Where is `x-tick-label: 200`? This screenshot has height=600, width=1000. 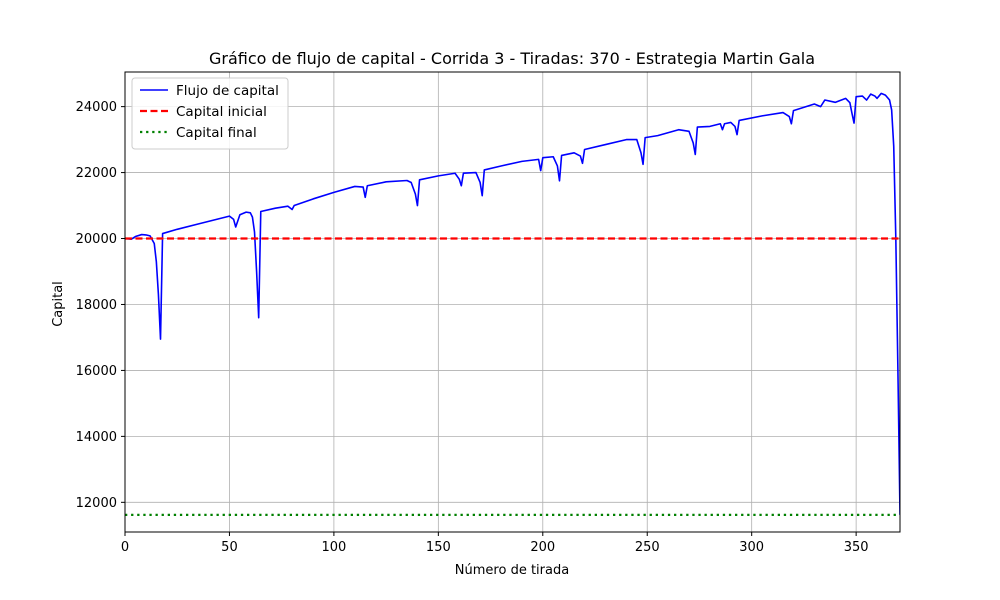
x-tick-label: 200 is located at coordinates (542, 547).